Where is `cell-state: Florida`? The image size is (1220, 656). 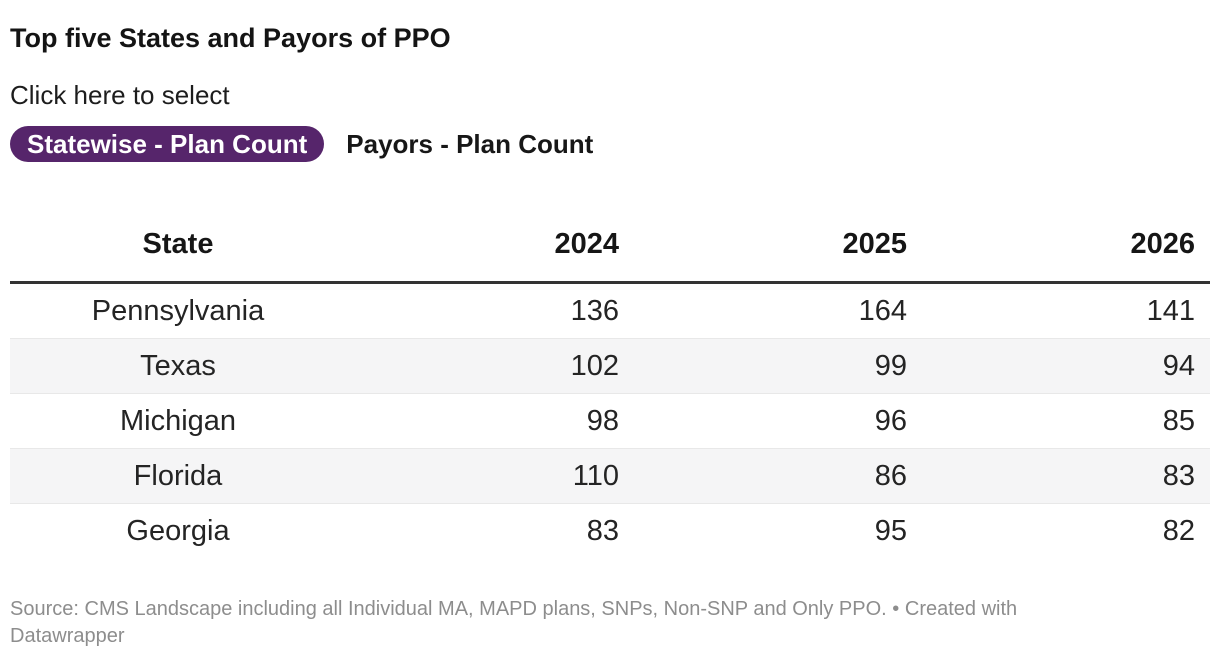
cell-state: Florida is located at coordinates (178, 476).